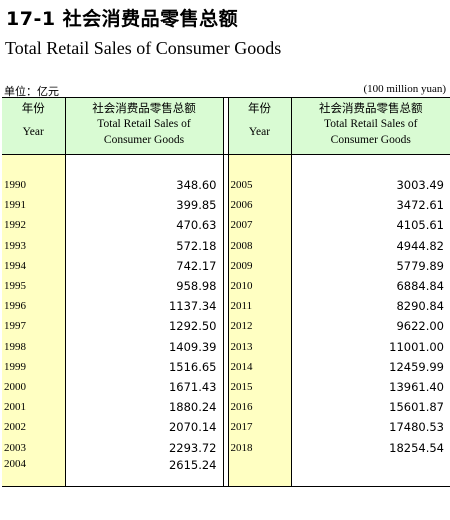 Image resolution: width=450 pixels, height=520 pixels. I want to click on value-cell: 1292.50, so click(143, 326).